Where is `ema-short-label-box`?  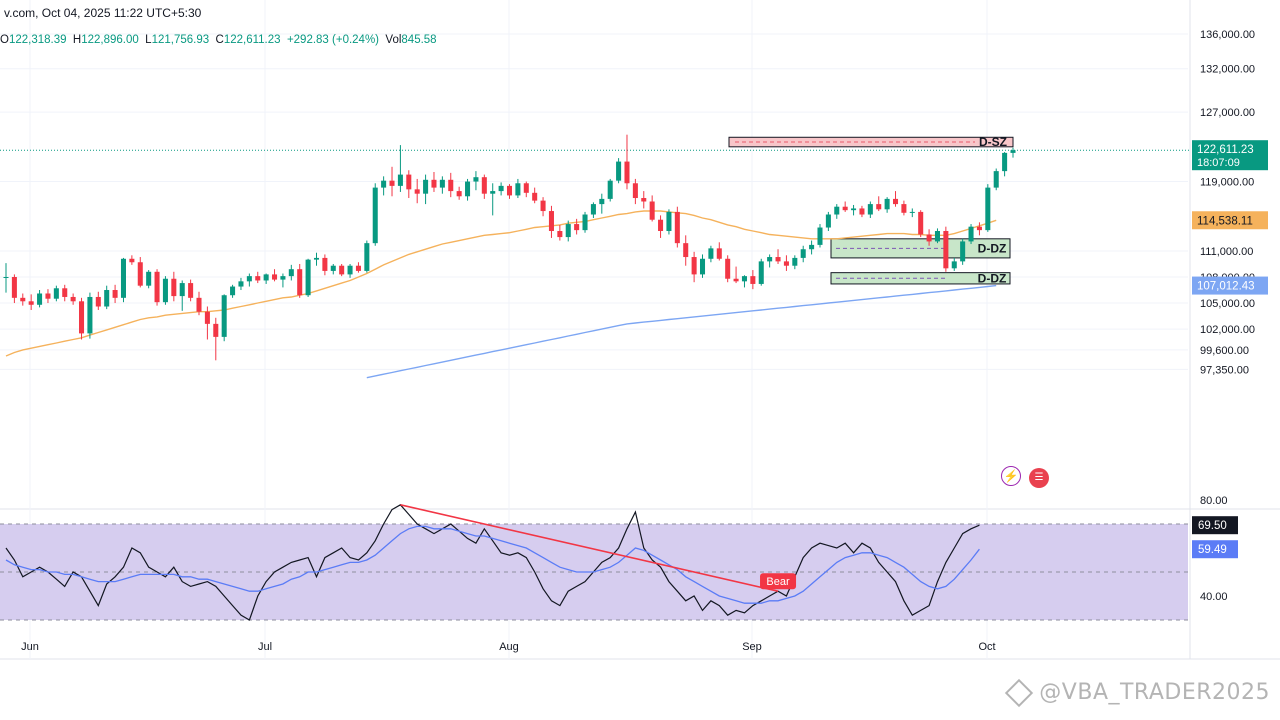
ema-short-label-box is located at coordinates (1230, 220).